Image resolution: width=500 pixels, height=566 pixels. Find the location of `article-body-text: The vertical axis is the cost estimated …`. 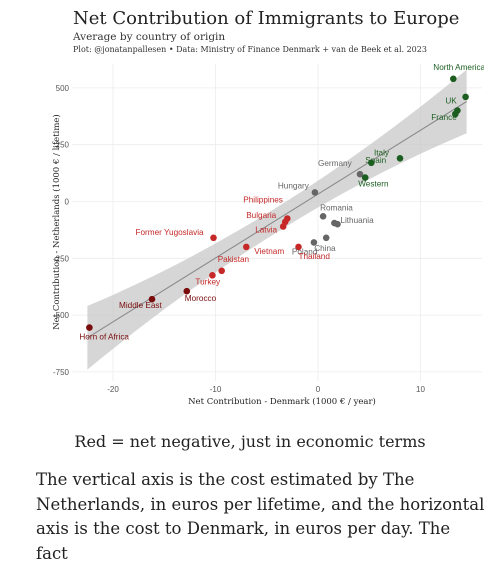

article-body-text: The vertical axis is the cost estimated … is located at coordinates (260, 516).